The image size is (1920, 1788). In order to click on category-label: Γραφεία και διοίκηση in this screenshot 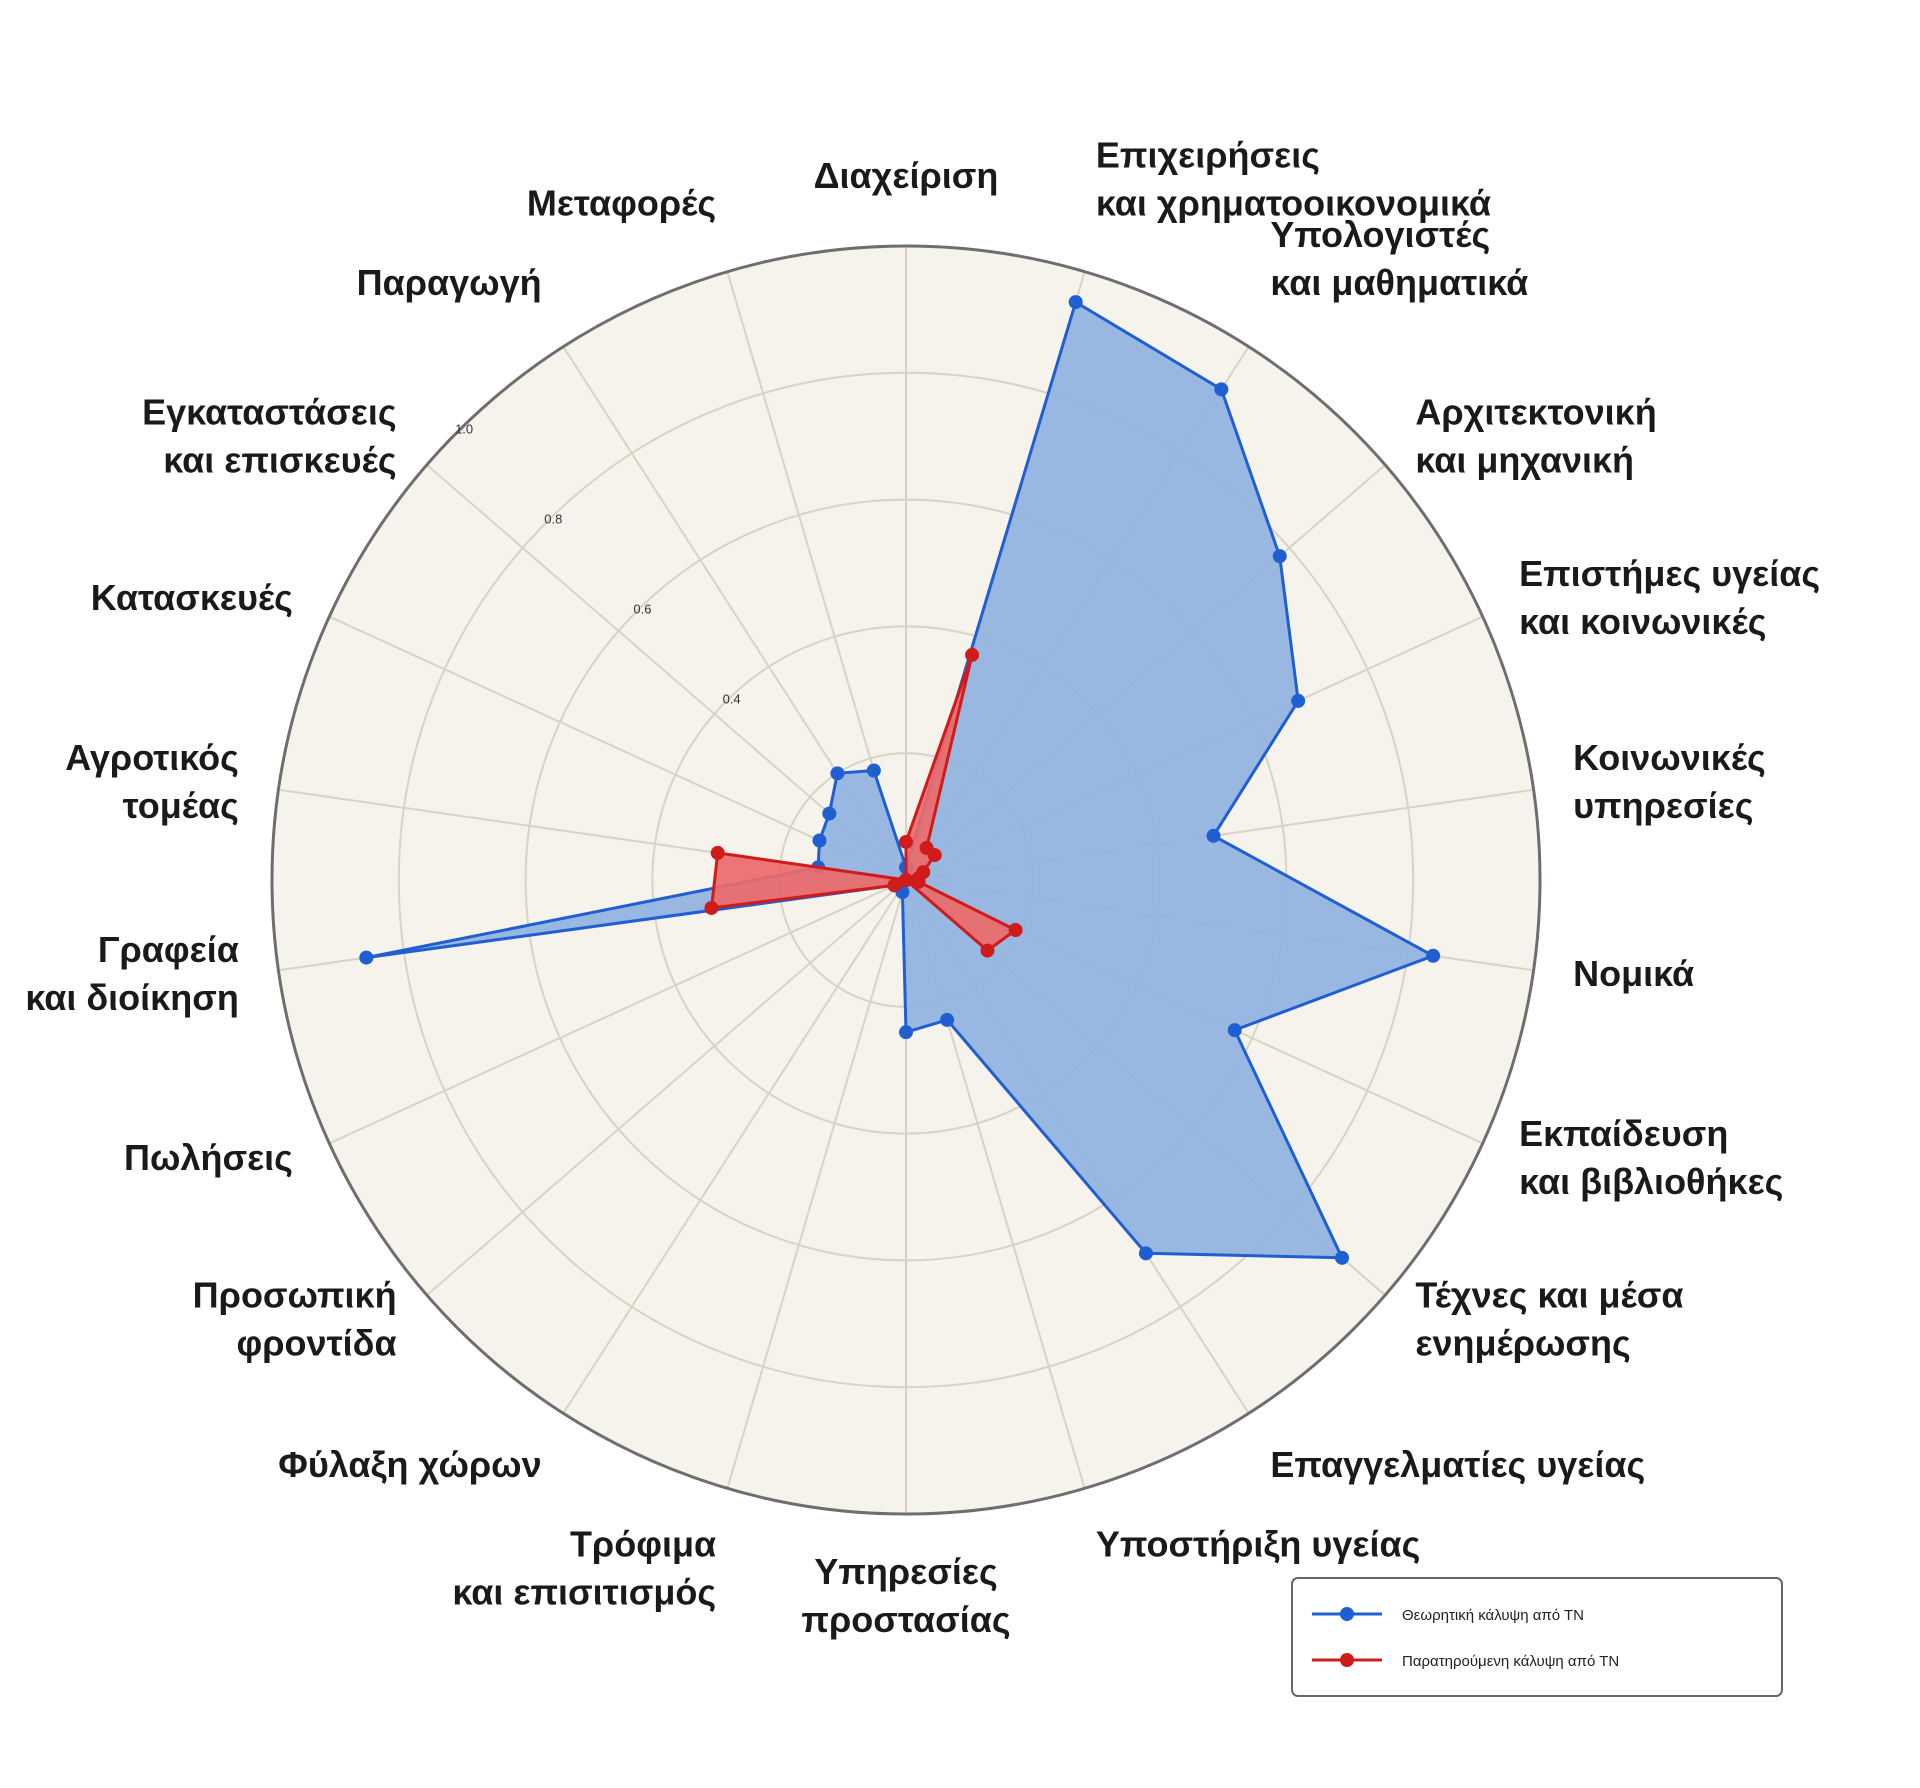, I will do `click(132, 973)`.